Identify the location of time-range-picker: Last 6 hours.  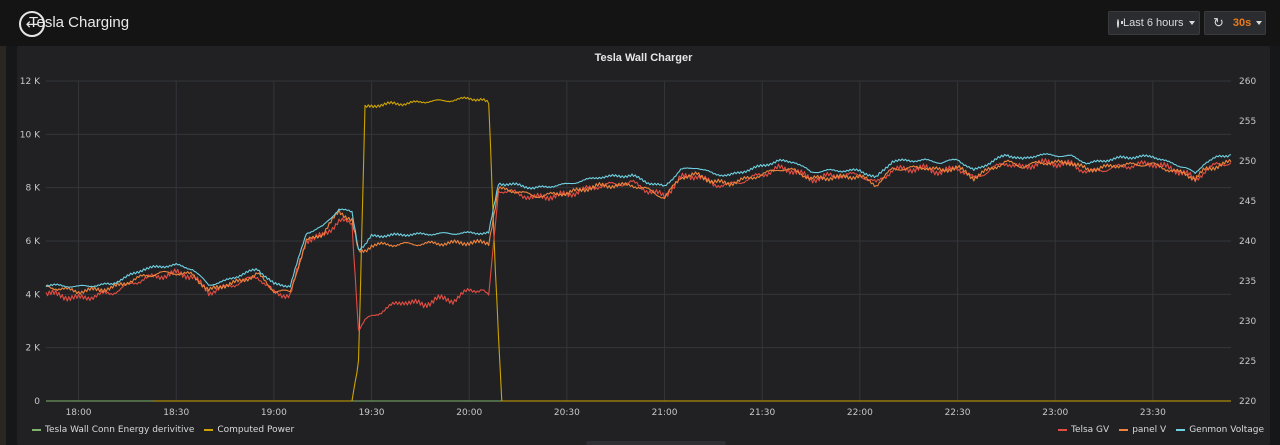
(1154, 23).